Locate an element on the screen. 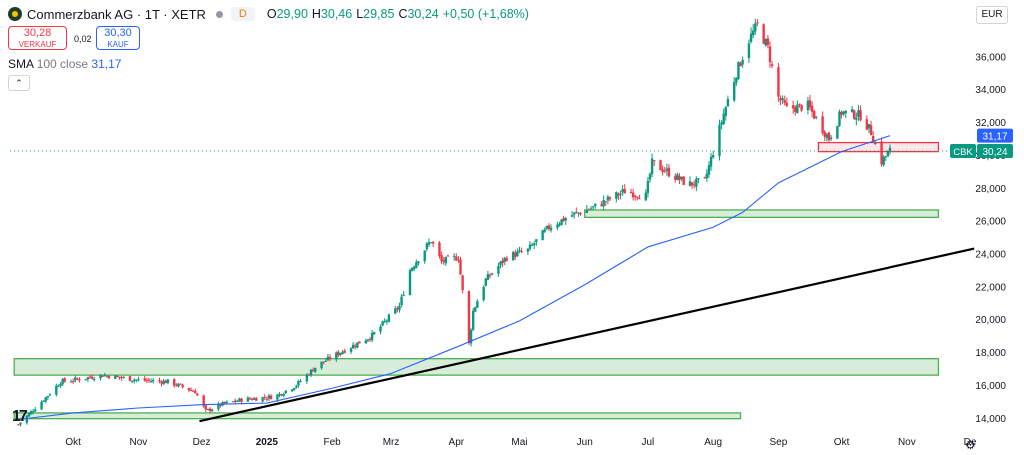  low-label: L is located at coordinates (360, 14).